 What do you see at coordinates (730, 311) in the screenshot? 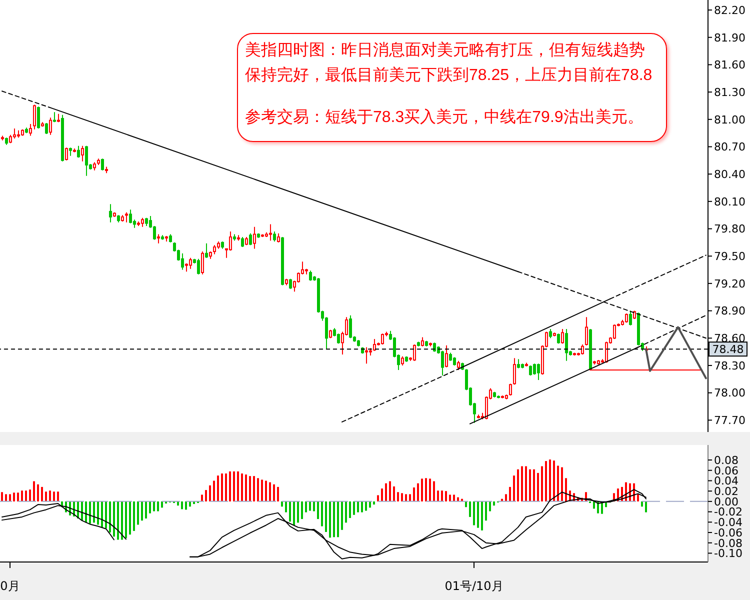
I see `y-tick-label: 78.90` at bounding box center [730, 311].